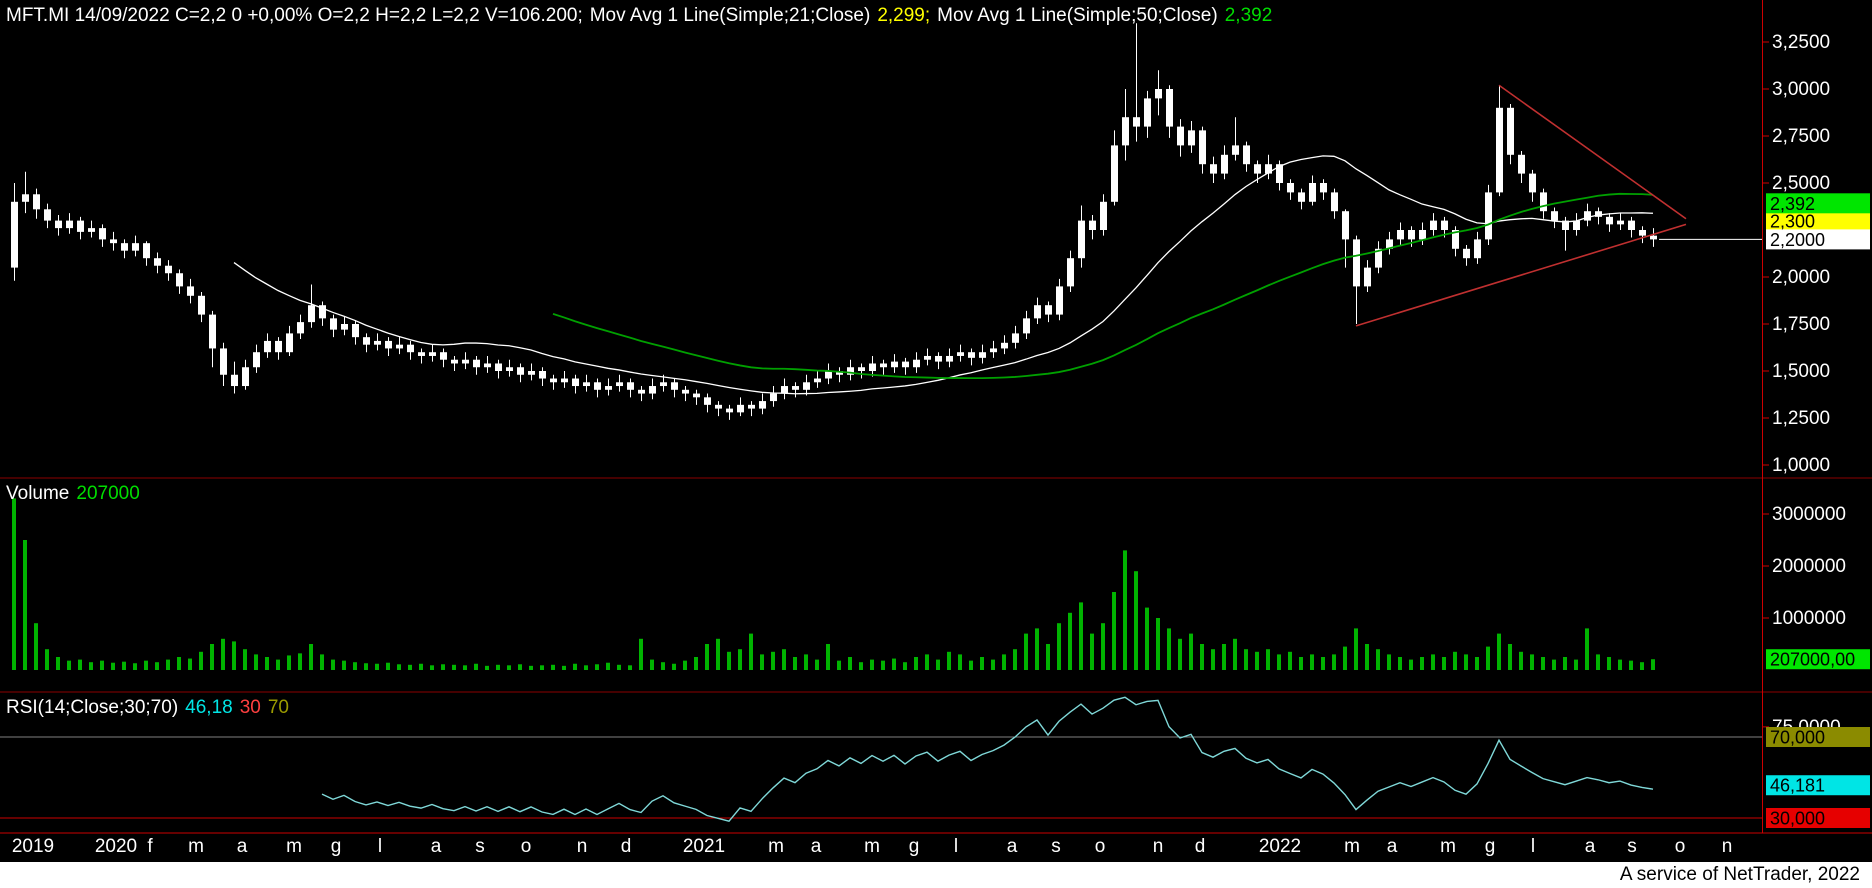 The height and width of the screenshot is (888, 1872). What do you see at coordinates (1592, 152) in the screenshot?
I see `descending-trendline` at bounding box center [1592, 152].